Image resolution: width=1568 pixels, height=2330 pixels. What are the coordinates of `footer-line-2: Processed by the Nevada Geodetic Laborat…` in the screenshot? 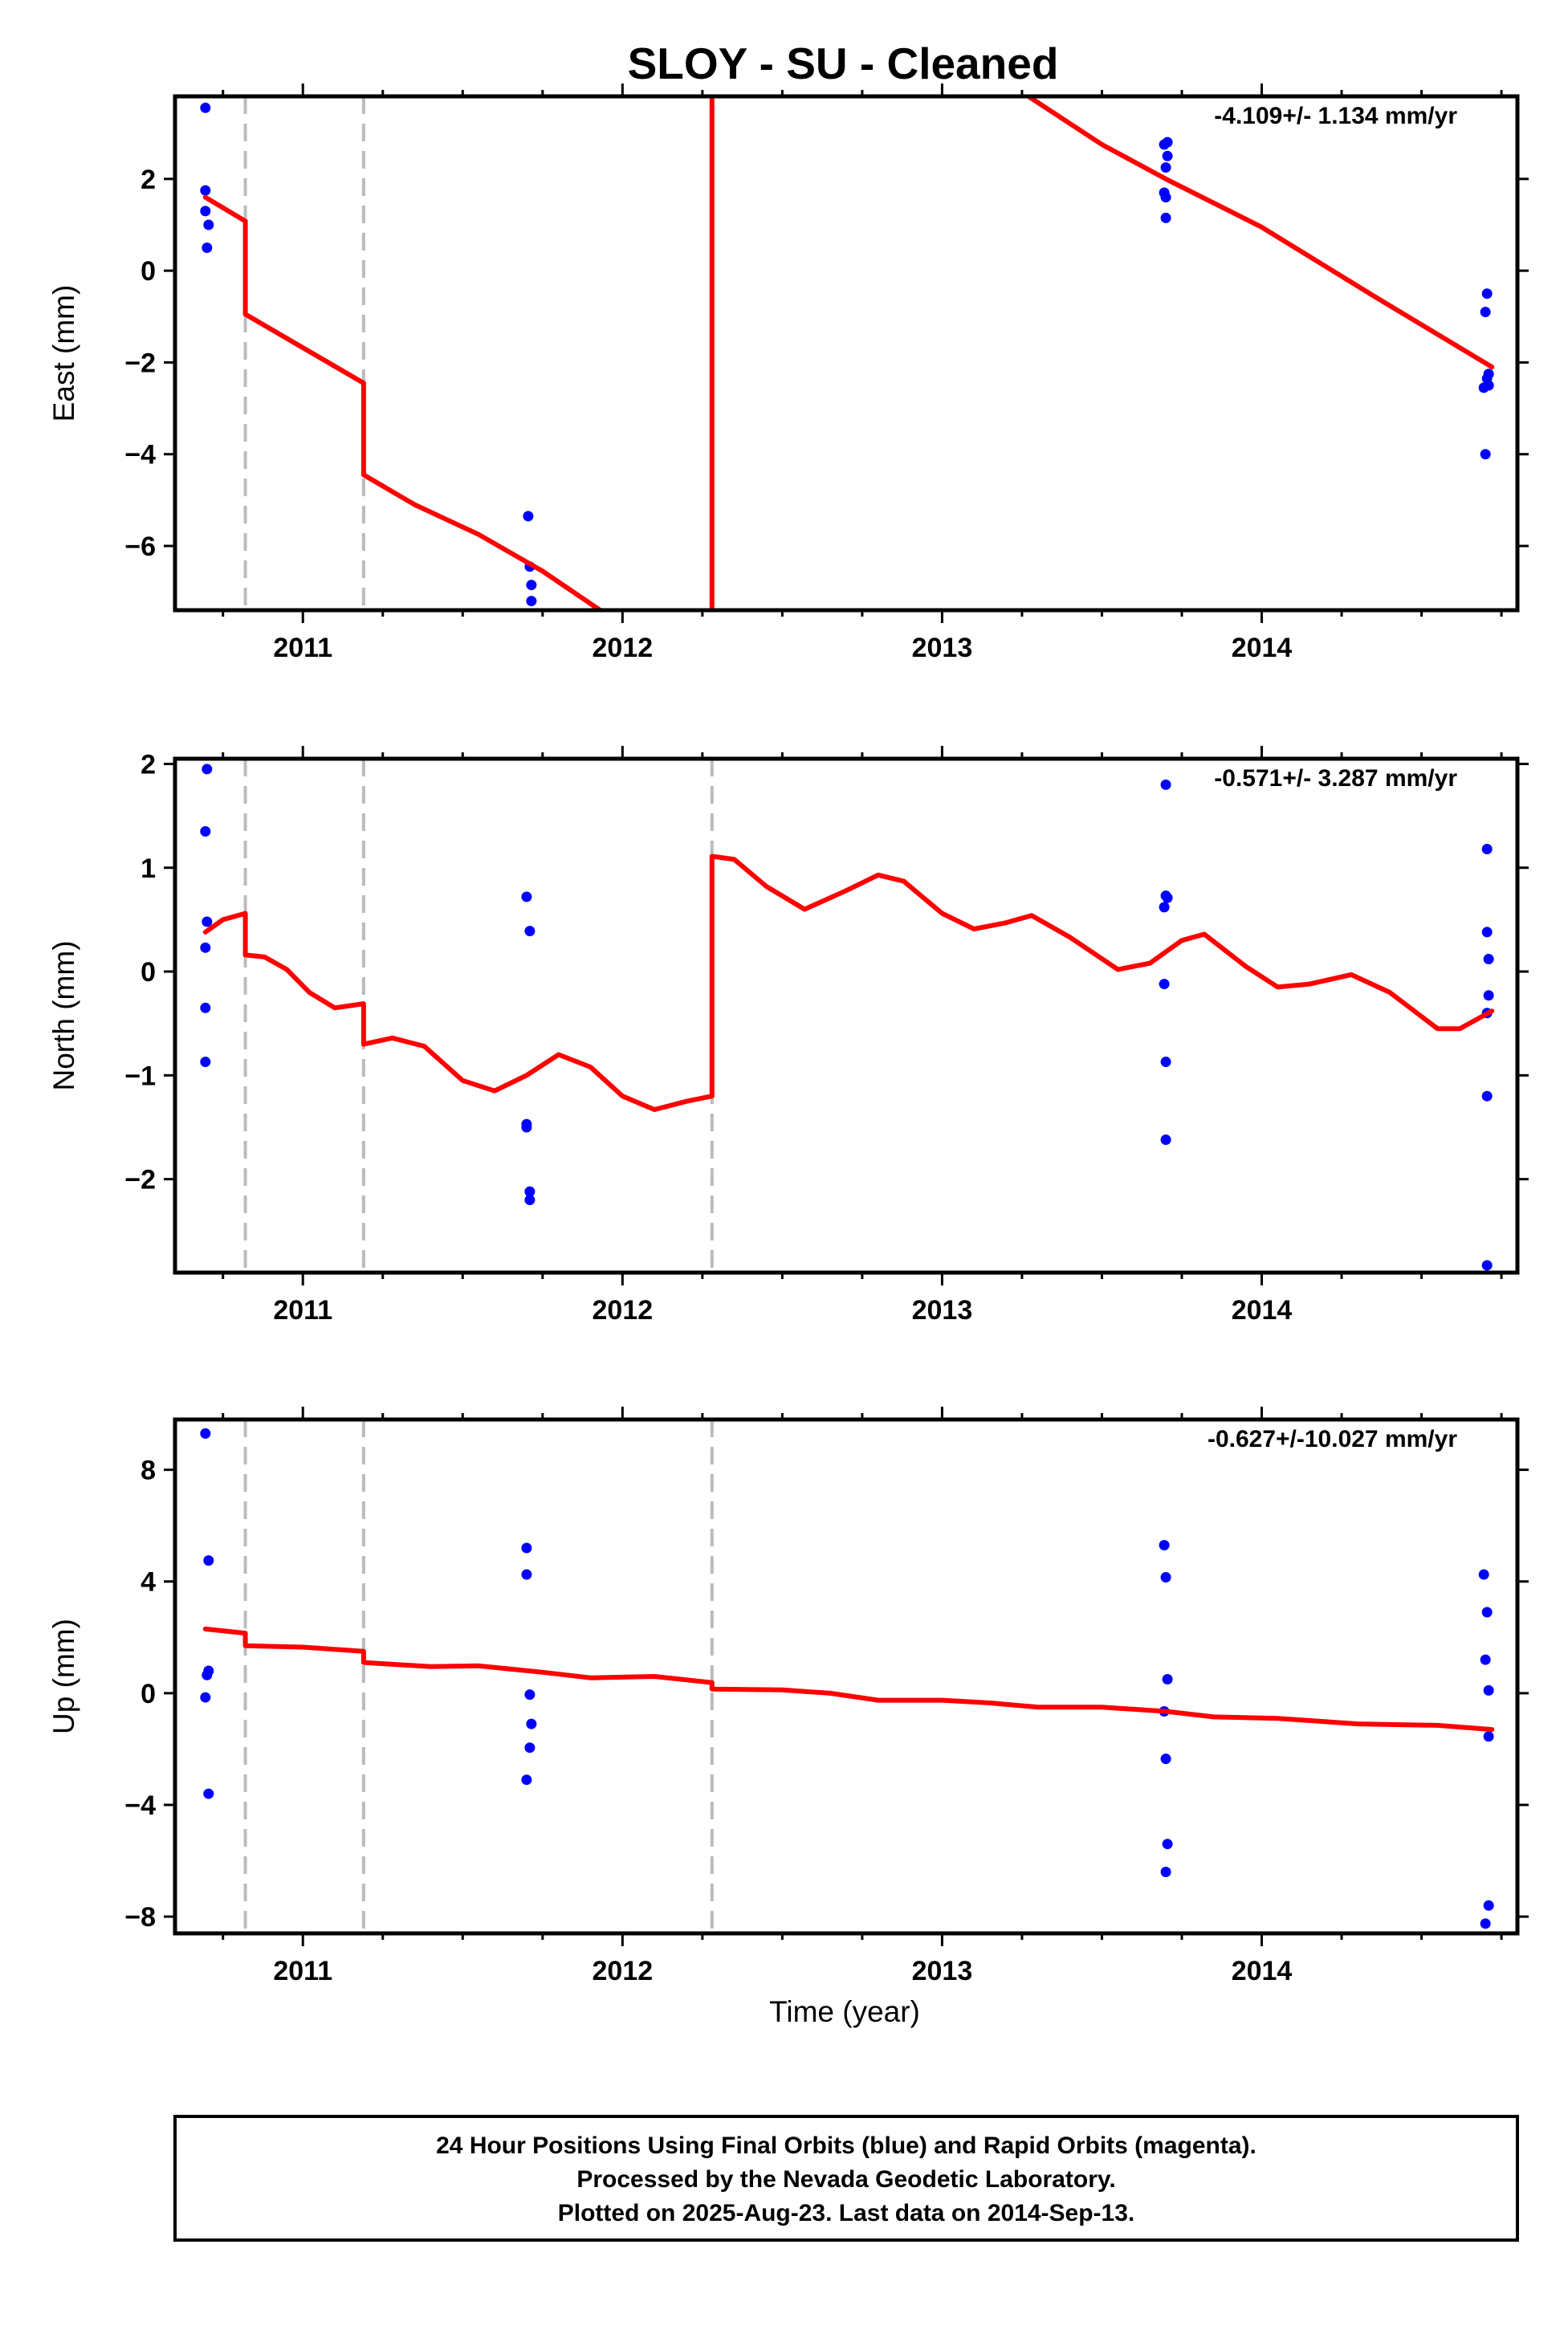 It's located at (845, 2179).